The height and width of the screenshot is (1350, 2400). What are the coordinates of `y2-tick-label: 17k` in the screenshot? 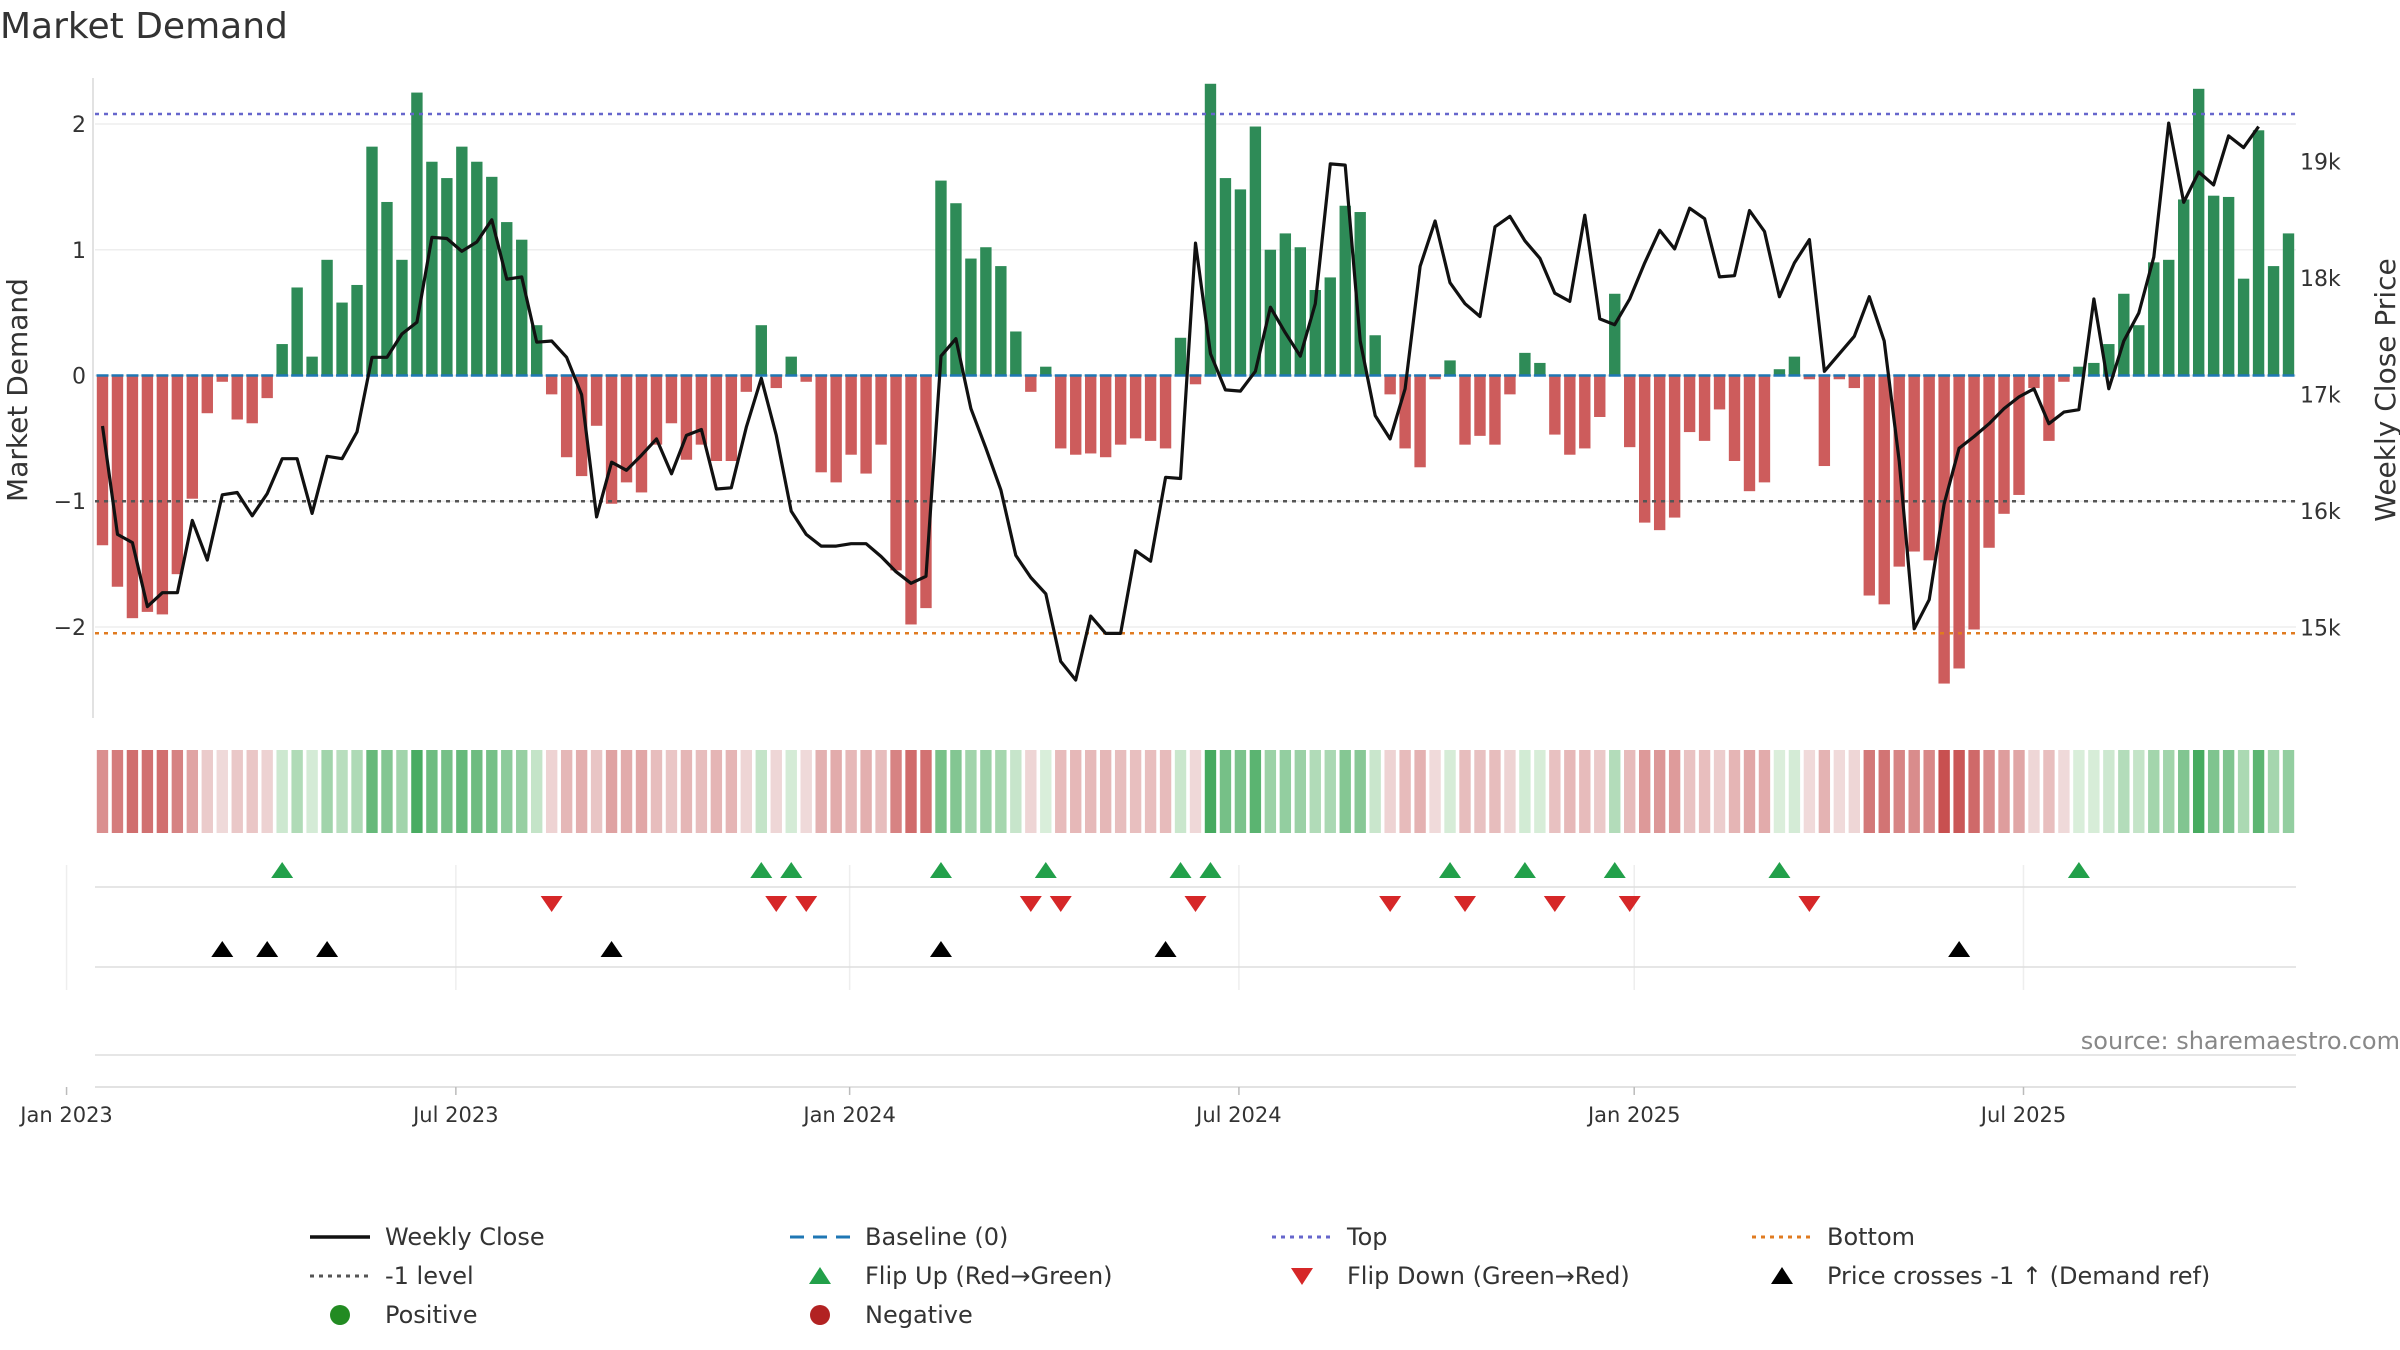 It's located at (2320, 396).